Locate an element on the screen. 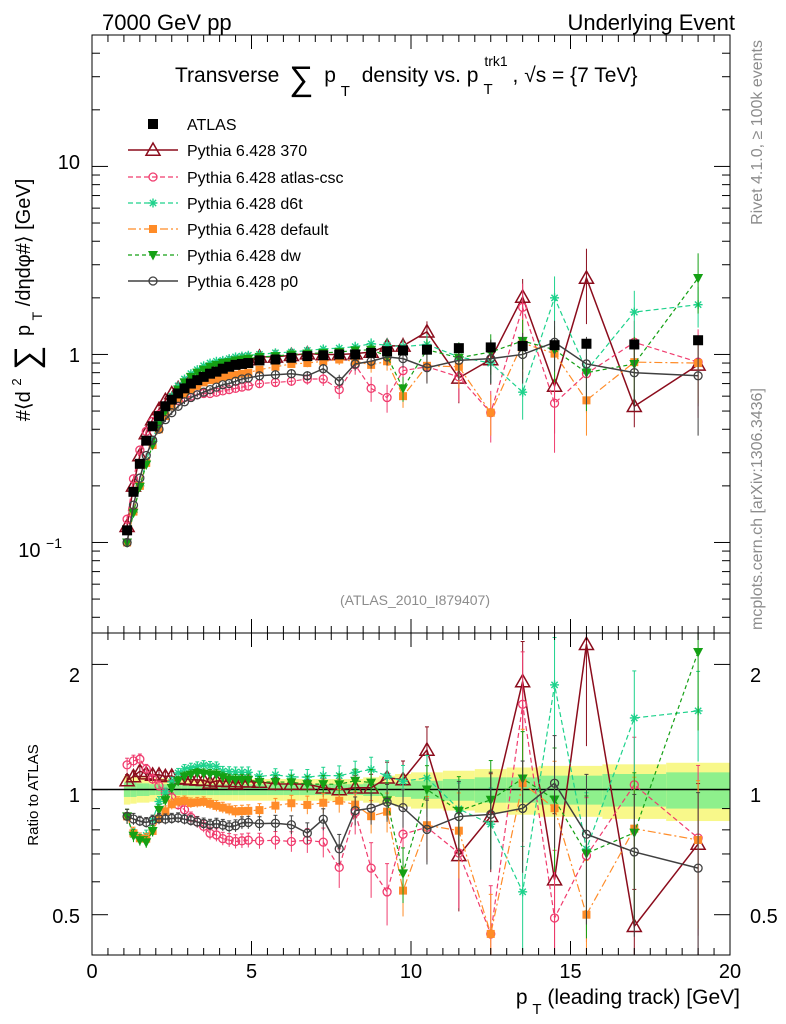 This screenshot has height=1024, width=786. ylabel-p: p is located at coordinates (24, 330).